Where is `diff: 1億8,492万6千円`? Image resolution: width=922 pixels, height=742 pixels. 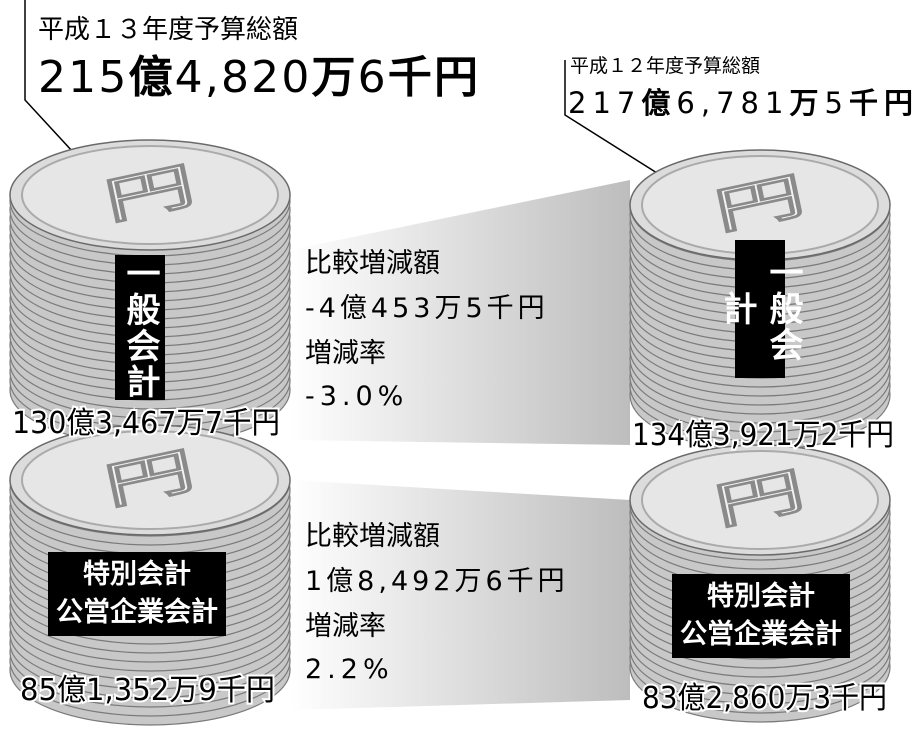 diff: 1億8,492万6千円 is located at coordinates (437, 581).